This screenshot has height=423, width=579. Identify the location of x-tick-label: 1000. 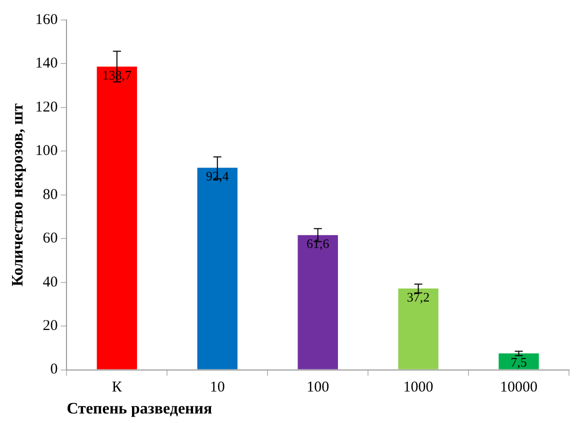
(418, 388).